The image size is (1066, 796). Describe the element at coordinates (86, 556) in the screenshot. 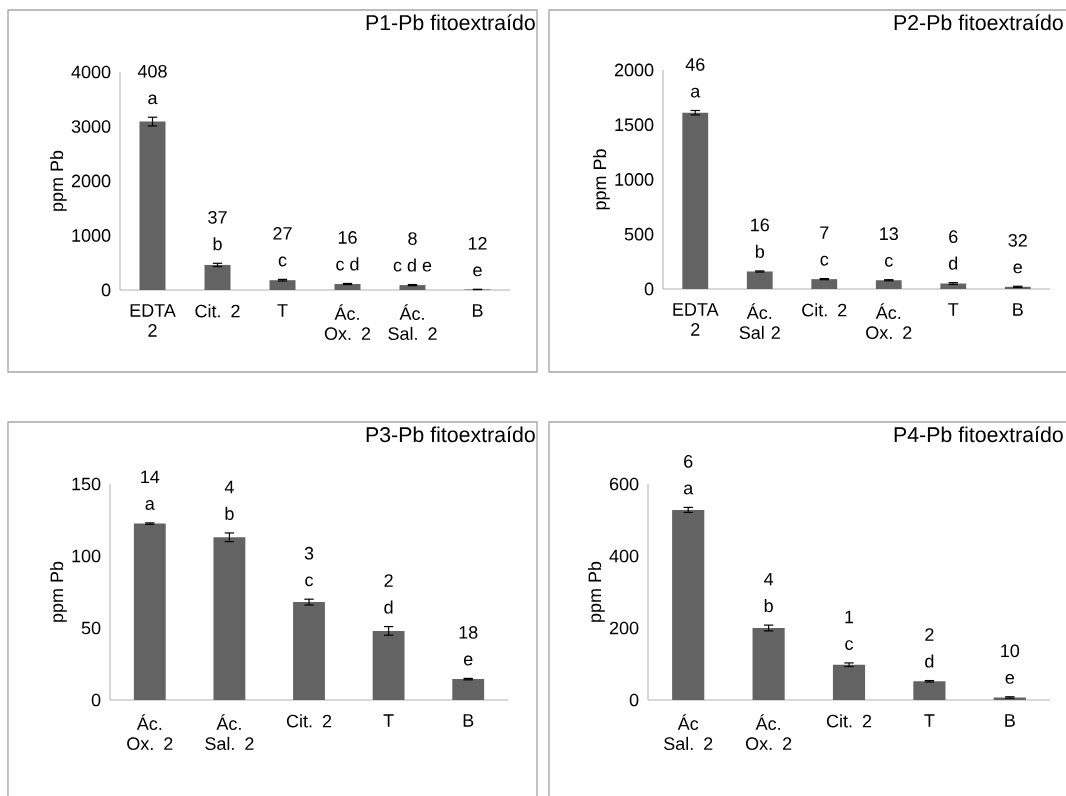

I see `y-tick-label: 100` at that location.